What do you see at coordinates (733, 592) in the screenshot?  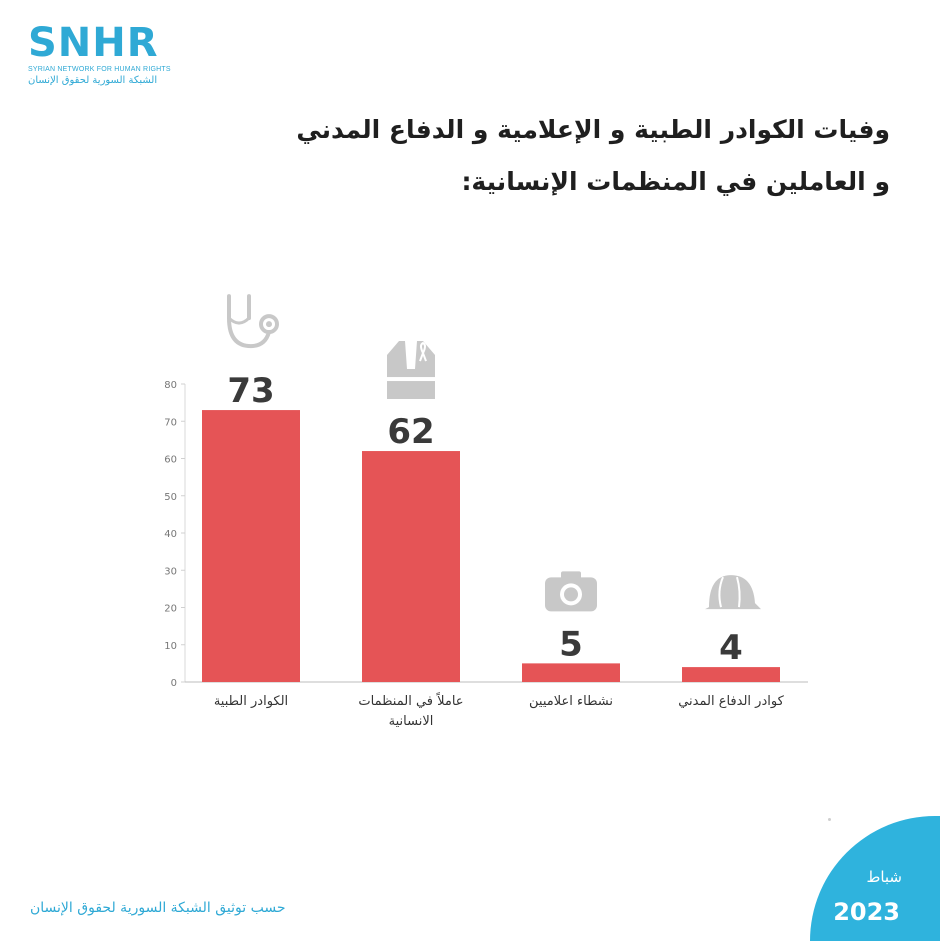 I see `helmet-icon` at bounding box center [733, 592].